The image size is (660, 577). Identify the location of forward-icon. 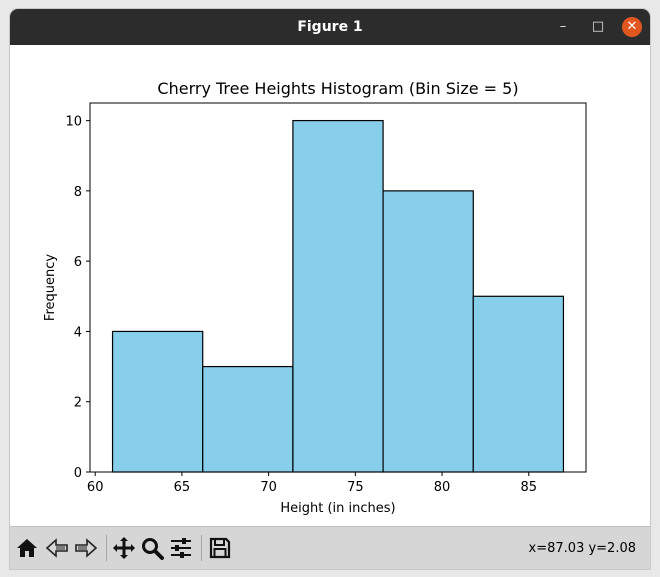
(86, 548).